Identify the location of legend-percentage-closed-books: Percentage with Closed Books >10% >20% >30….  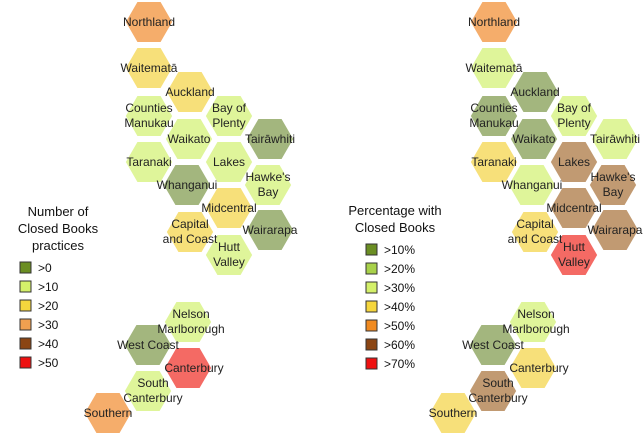
(394, 287).